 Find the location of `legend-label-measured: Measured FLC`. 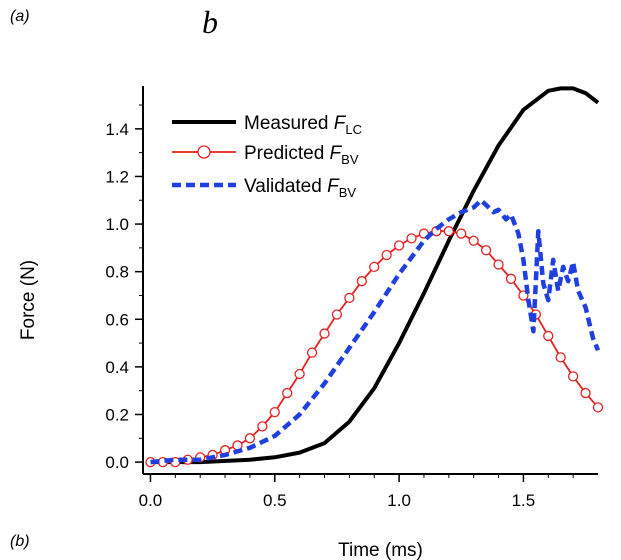

legend-label-measured: Measured FLC is located at coordinates (303, 125).